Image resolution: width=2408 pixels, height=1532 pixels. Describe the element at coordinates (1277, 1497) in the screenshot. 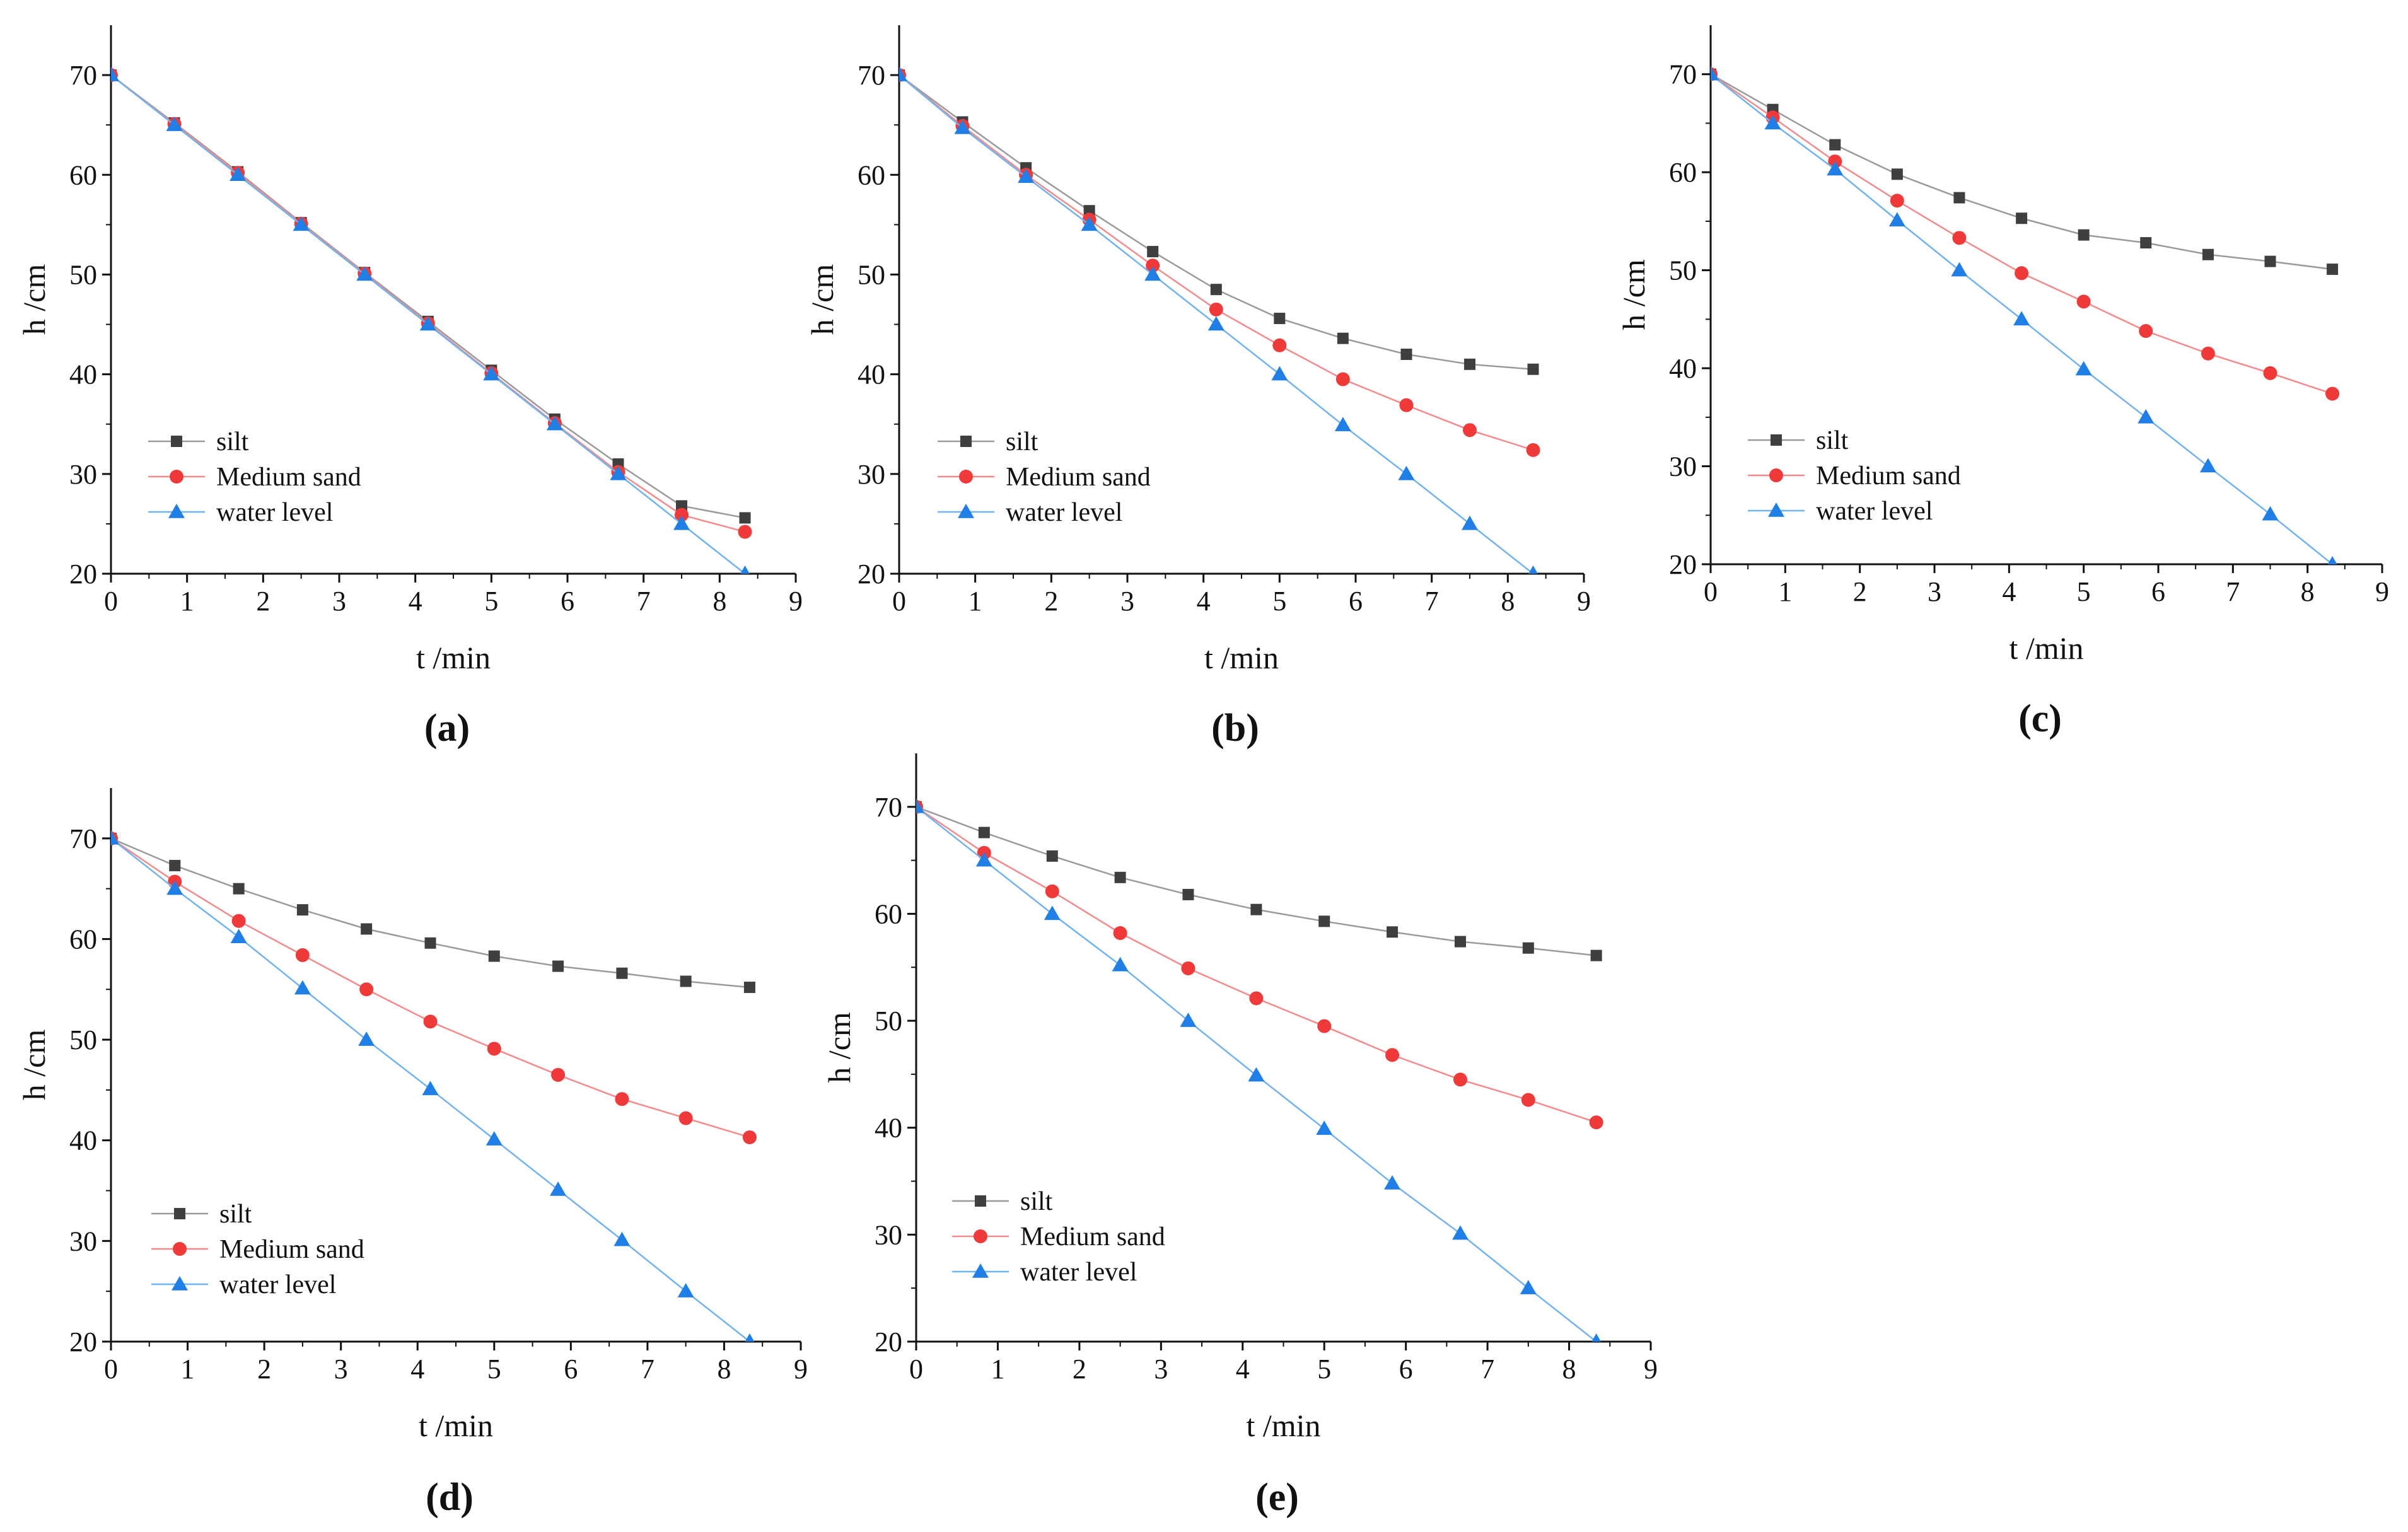

I see `panel-label: (e)` at that location.